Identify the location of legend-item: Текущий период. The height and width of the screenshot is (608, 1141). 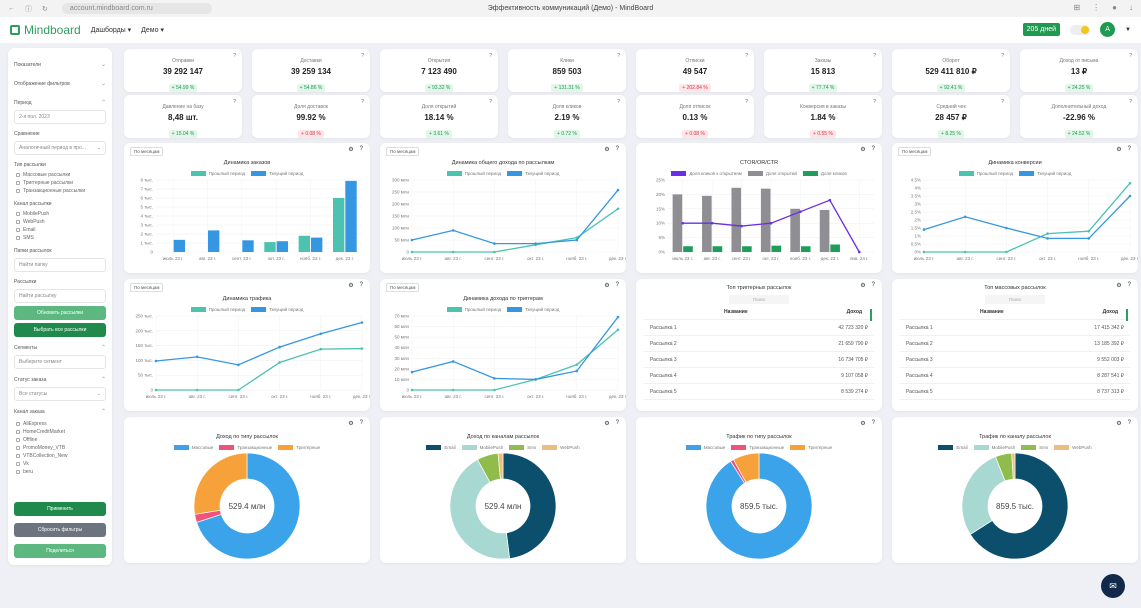
(277, 310).